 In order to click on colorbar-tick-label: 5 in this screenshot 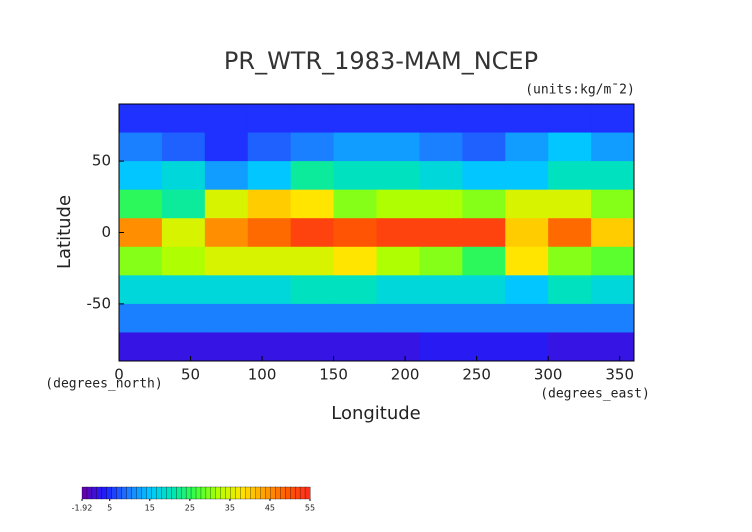, I will do `click(109, 508)`.